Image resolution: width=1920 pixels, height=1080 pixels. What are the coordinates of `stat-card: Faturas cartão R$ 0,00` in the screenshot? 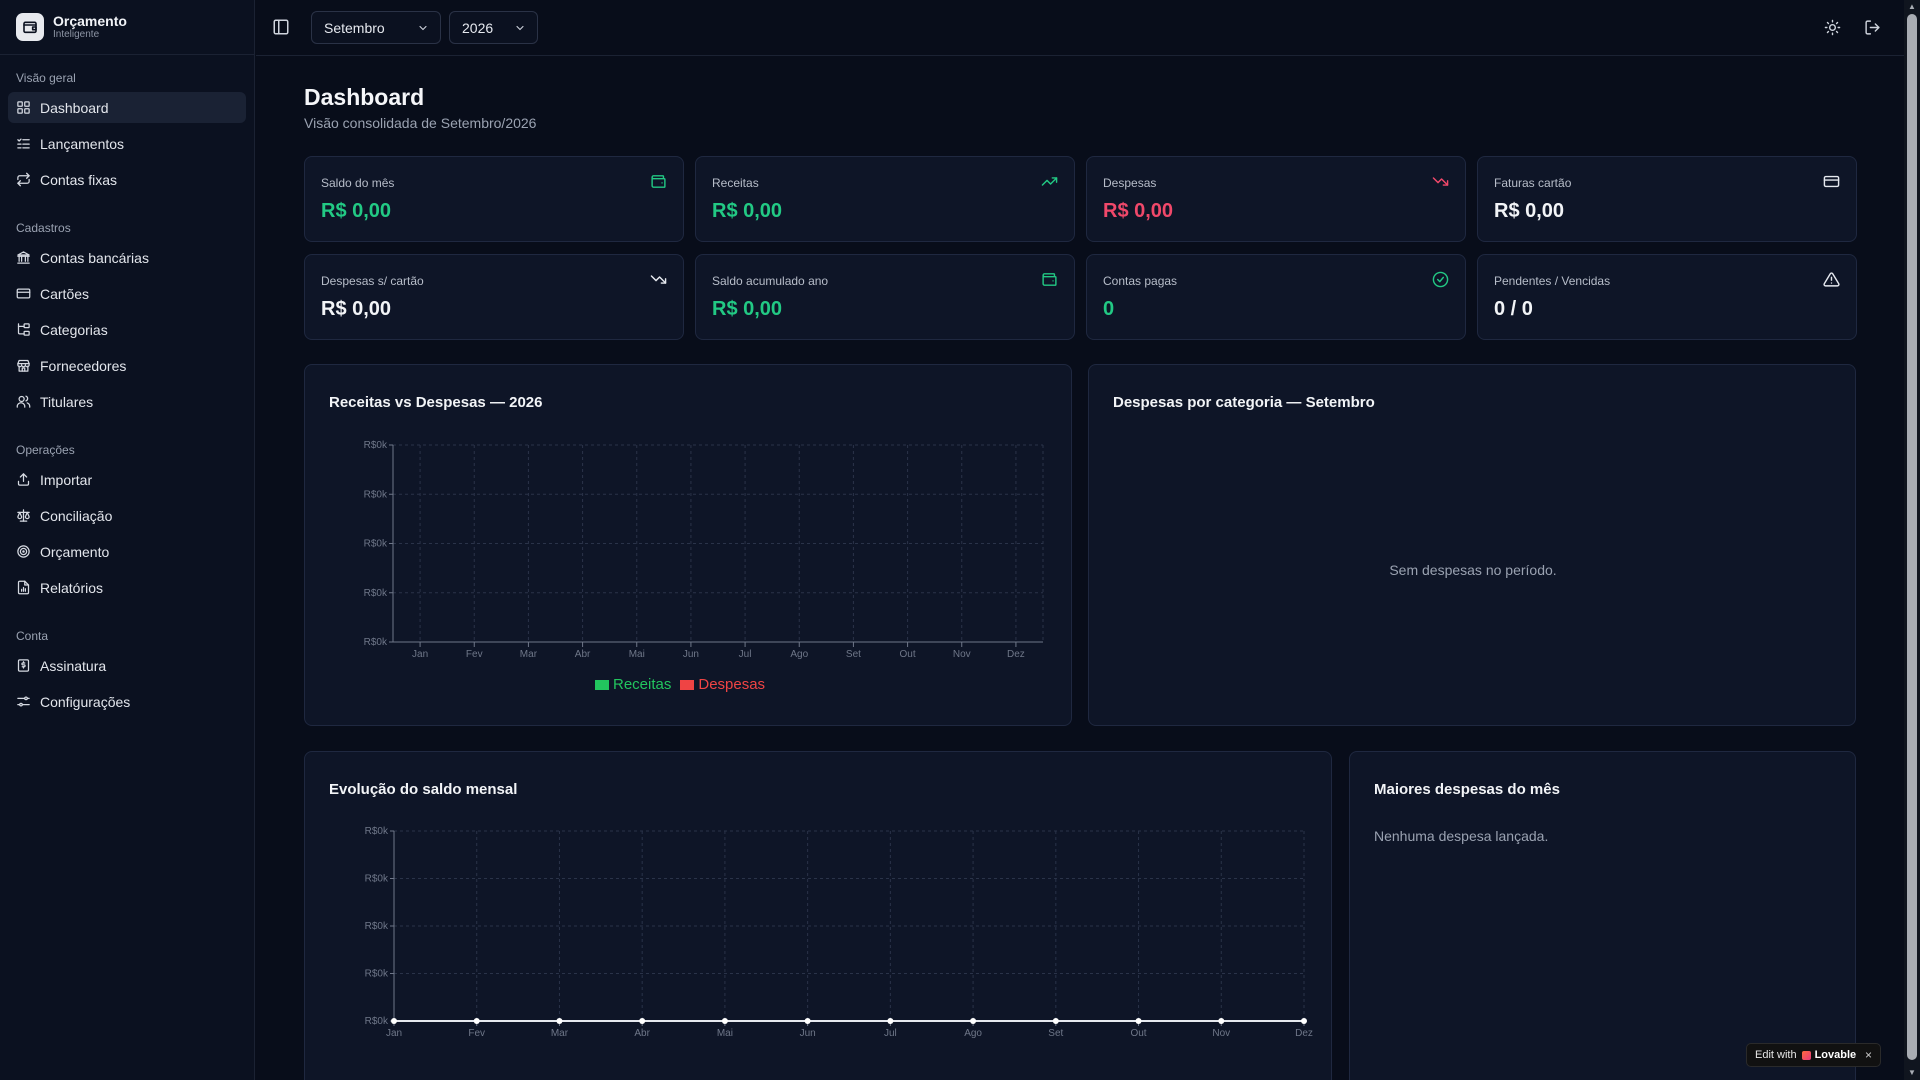 It's located at (1667, 199).